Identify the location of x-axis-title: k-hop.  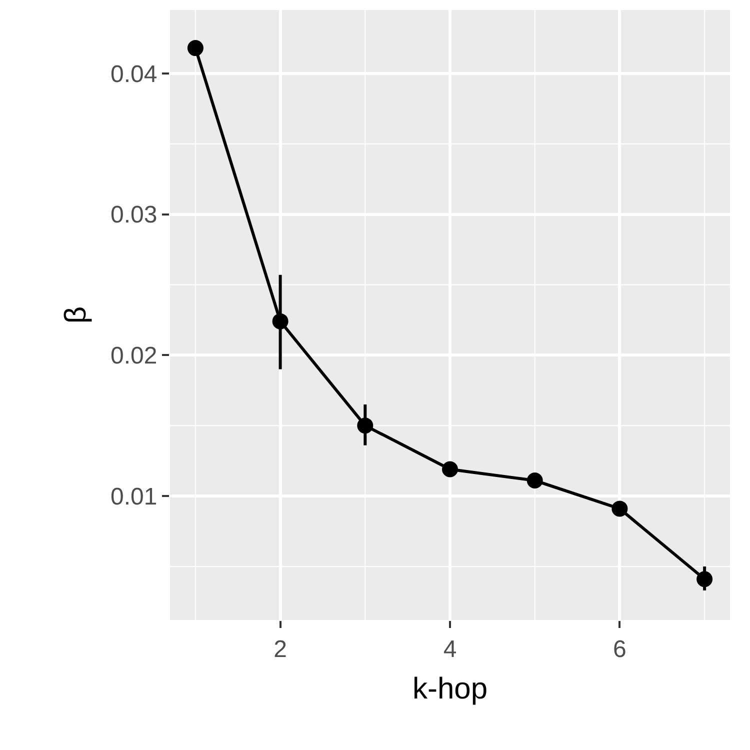
(450, 689).